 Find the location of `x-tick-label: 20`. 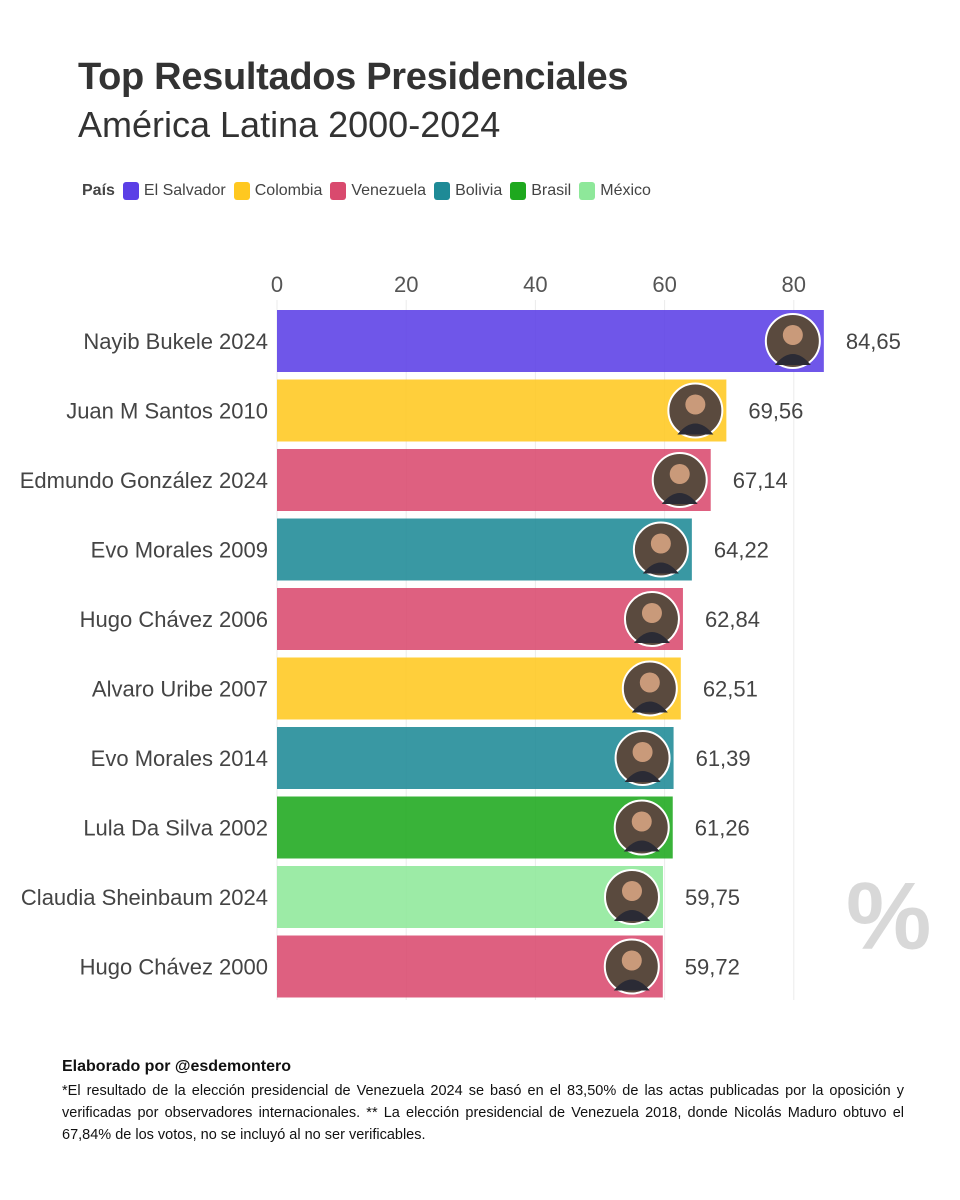

x-tick-label: 20 is located at coordinates (406, 284).